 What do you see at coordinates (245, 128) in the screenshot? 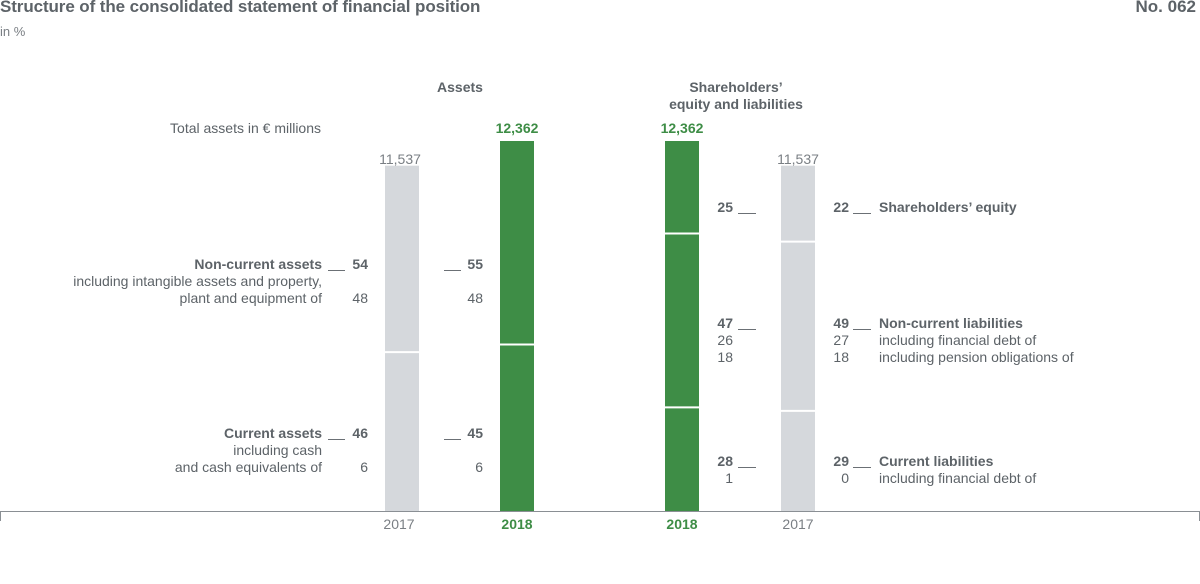
I see `total-assets-label: Total assets in € millions` at bounding box center [245, 128].